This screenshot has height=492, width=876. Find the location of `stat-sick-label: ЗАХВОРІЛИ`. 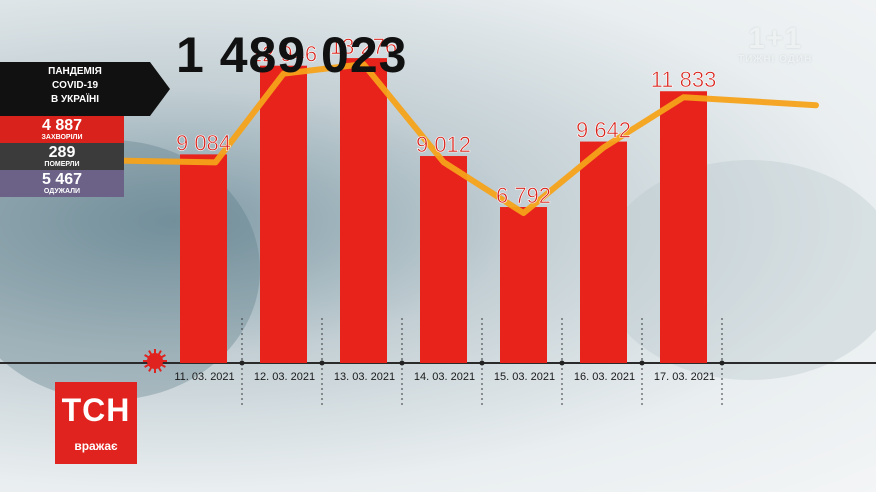

stat-sick-label: ЗАХВОРІЛИ is located at coordinates (62, 137).